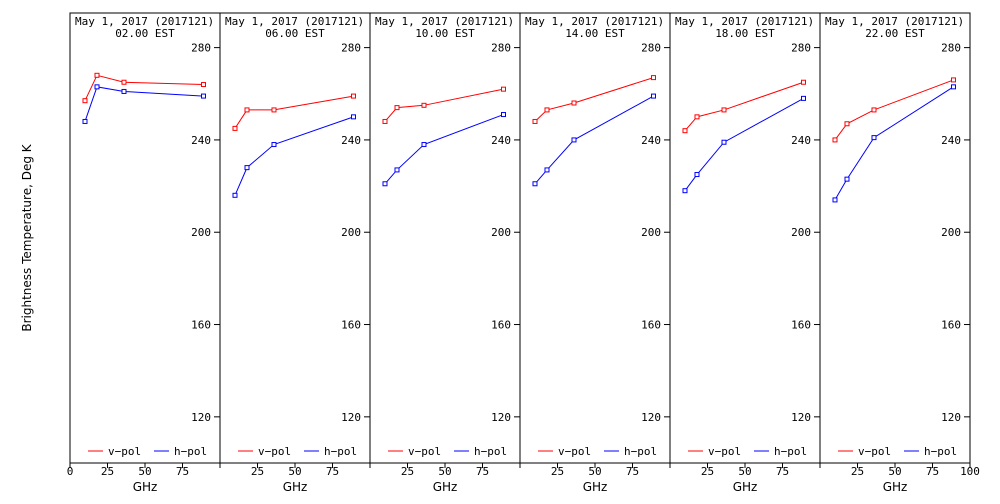  What do you see at coordinates (70, 471) in the screenshot?
I see `x-tick-label: 0` at bounding box center [70, 471].